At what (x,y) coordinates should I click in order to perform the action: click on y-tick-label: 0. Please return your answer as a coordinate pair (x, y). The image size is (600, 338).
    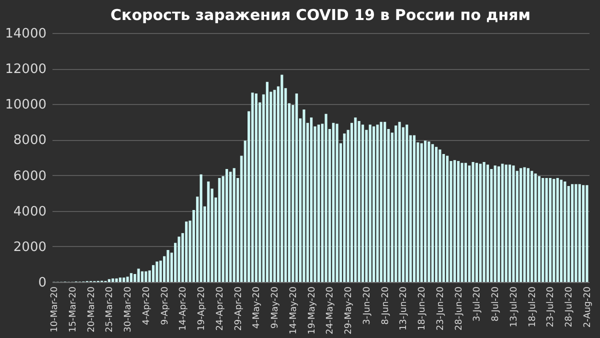
    Looking at the image, I should click on (42, 283).